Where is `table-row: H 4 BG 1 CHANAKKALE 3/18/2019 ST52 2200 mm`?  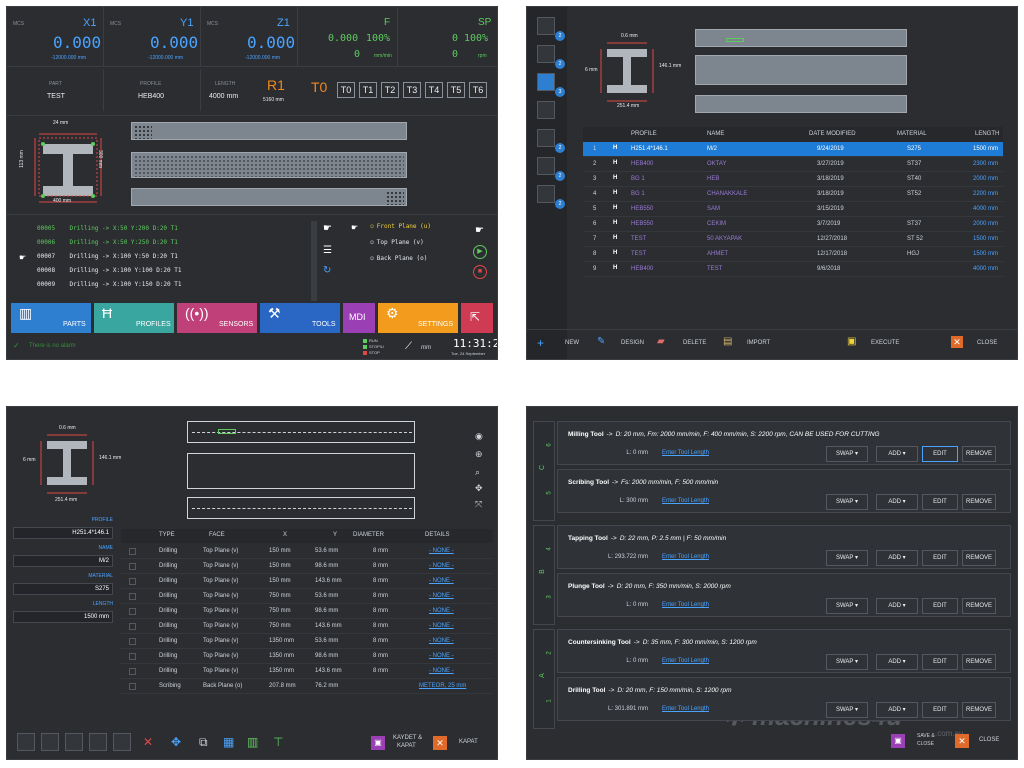
table-row: H 4 BG 1 CHANAKKALE 3/18/2019 ST52 2200 mm is located at coordinates (793, 194).